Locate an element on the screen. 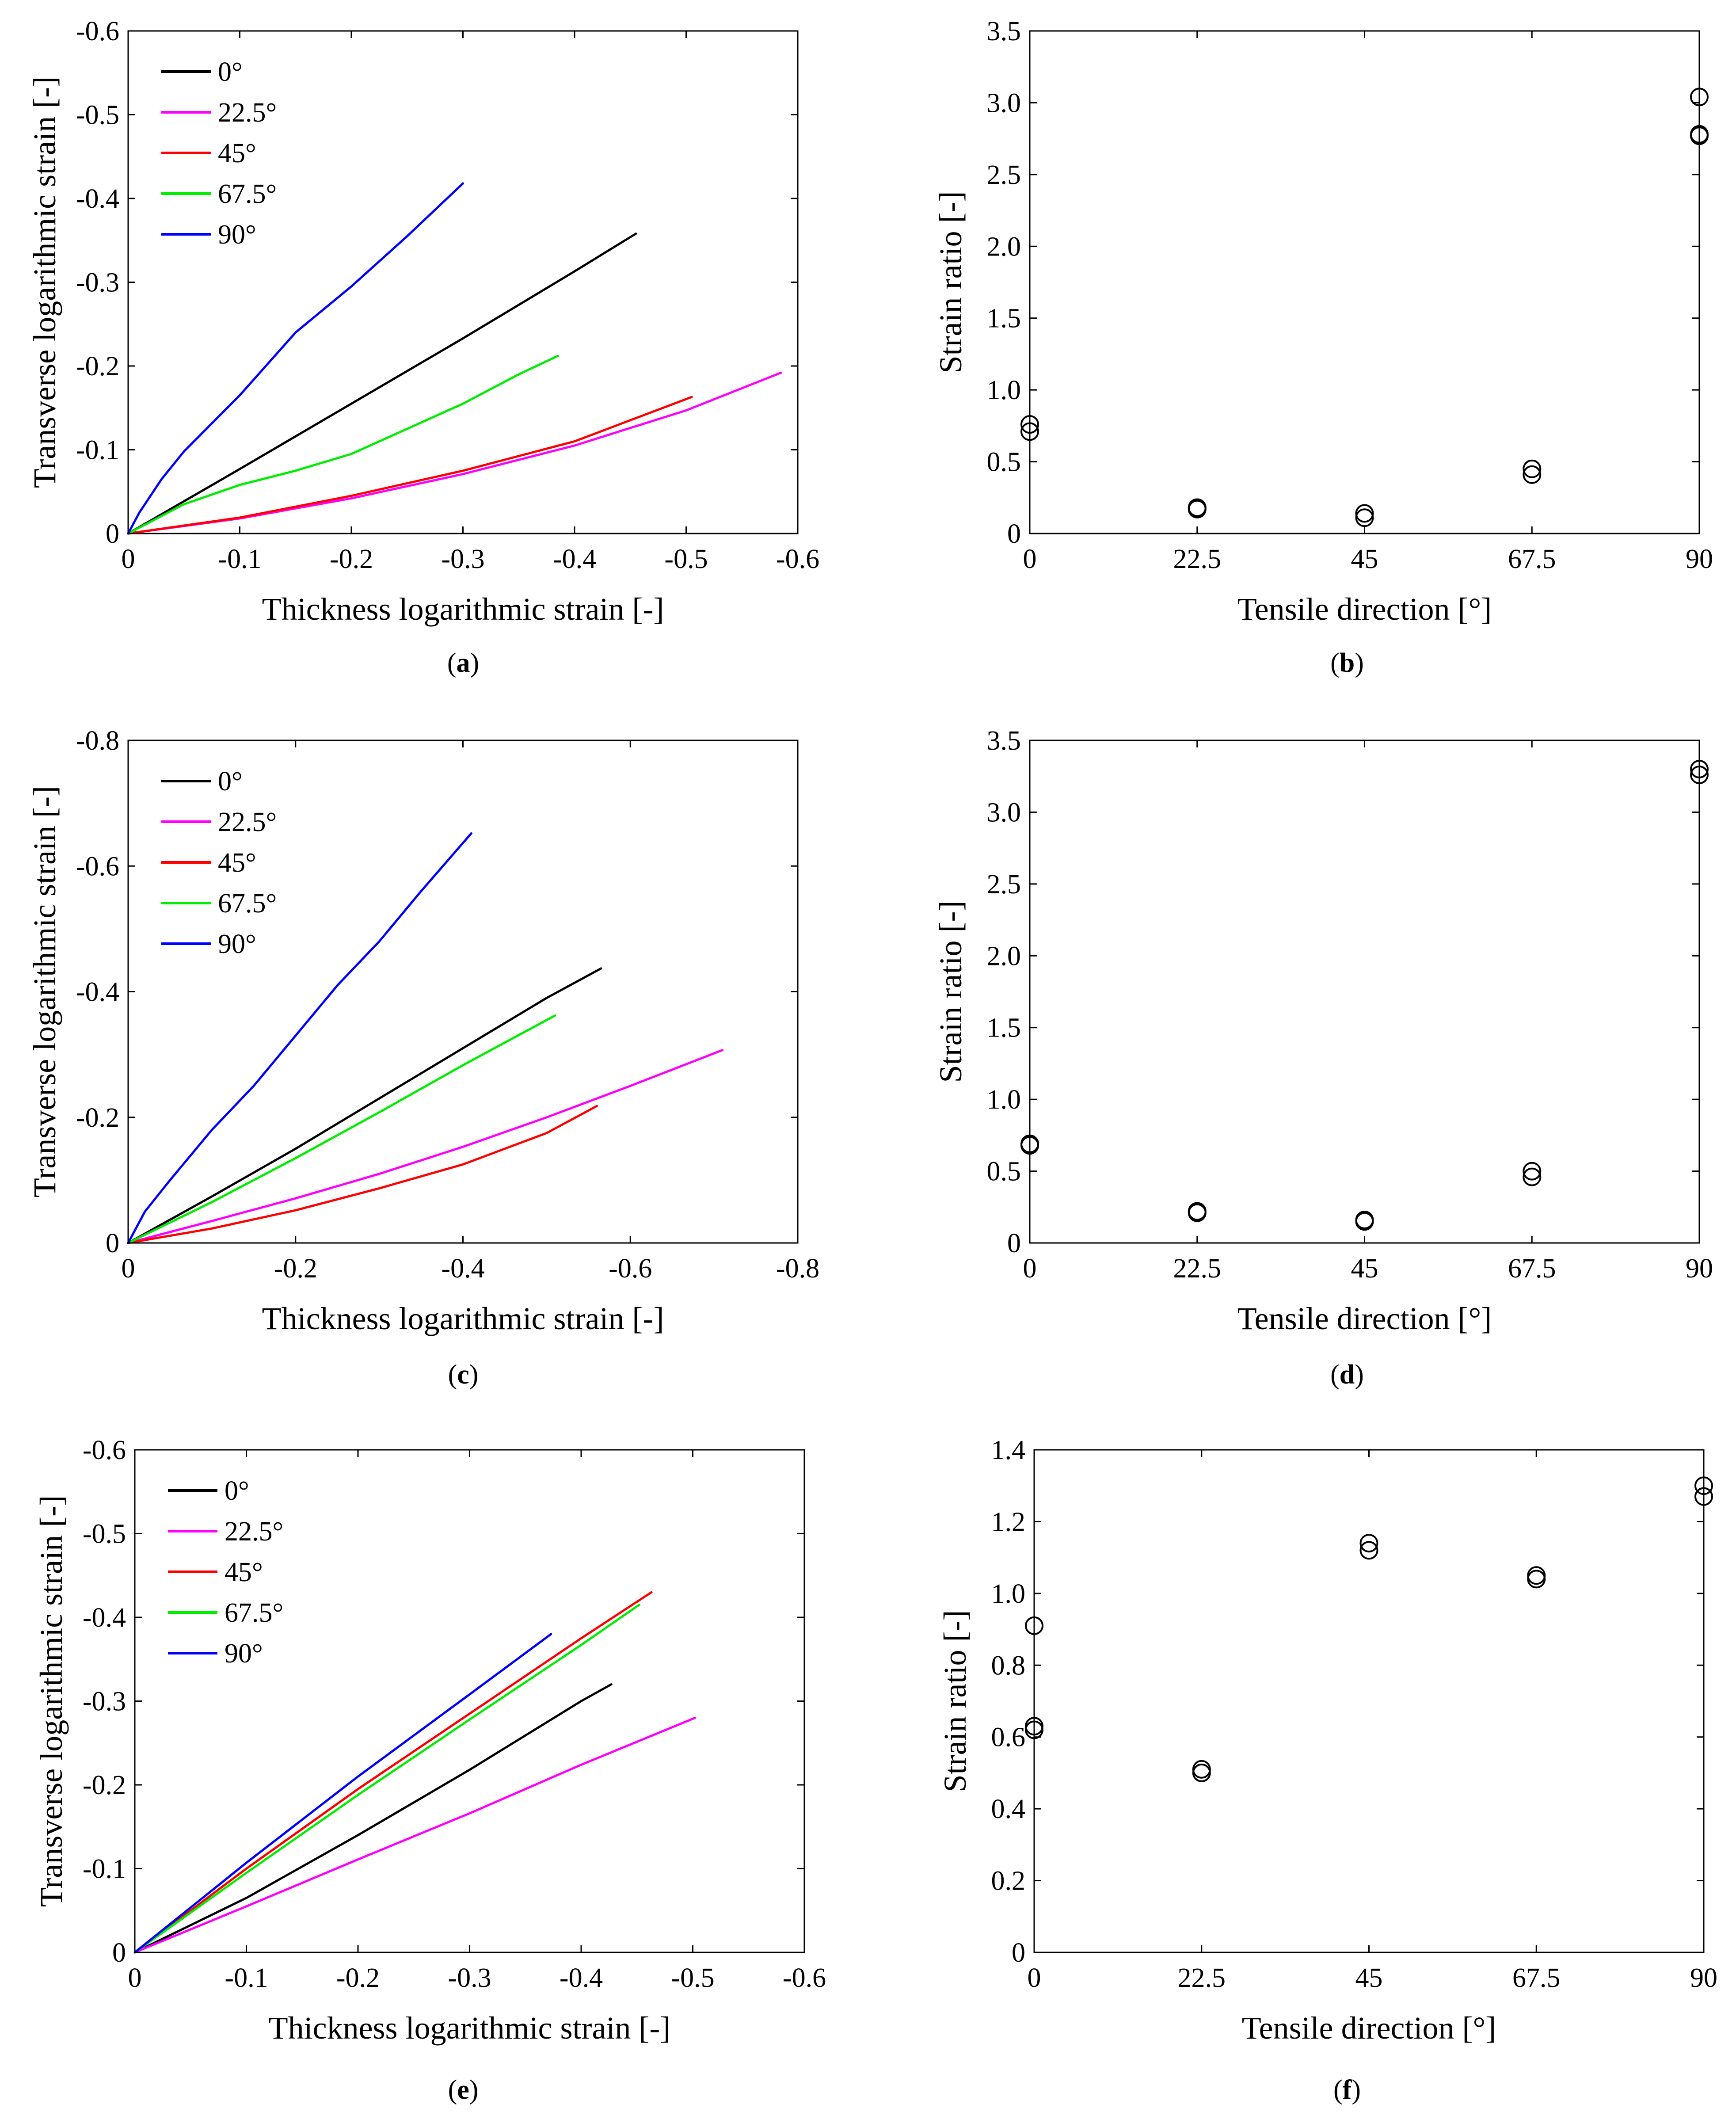 The height and width of the screenshot is (2127, 1736). legend-label-c-4: 90° is located at coordinates (237, 944).